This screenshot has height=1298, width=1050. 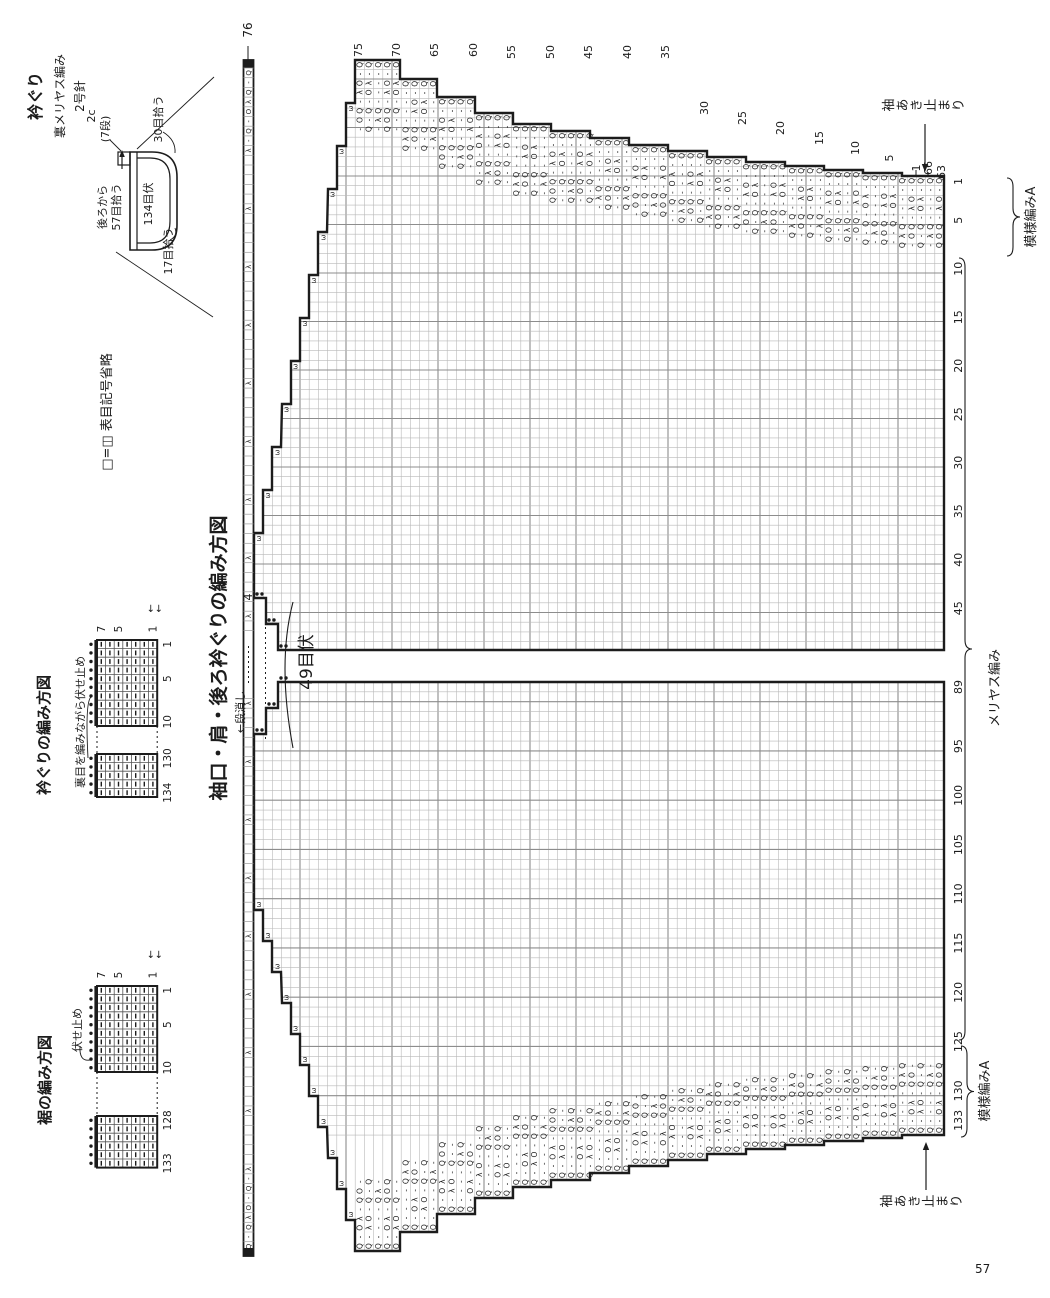 What do you see at coordinates (958, 1041) in the screenshot?
I see `svg-text: 125` at bounding box center [958, 1041].